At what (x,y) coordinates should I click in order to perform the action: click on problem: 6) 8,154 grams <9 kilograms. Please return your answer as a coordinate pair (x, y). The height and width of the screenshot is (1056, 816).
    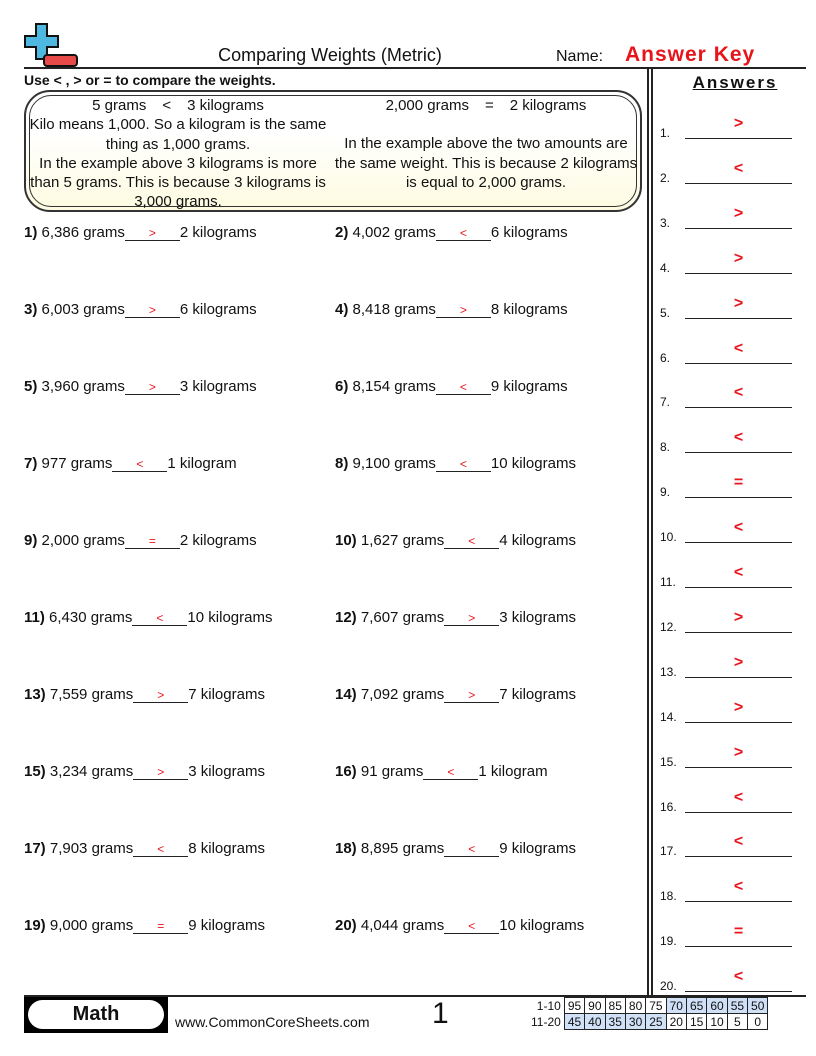
    Looking at the image, I should click on (451, 386).